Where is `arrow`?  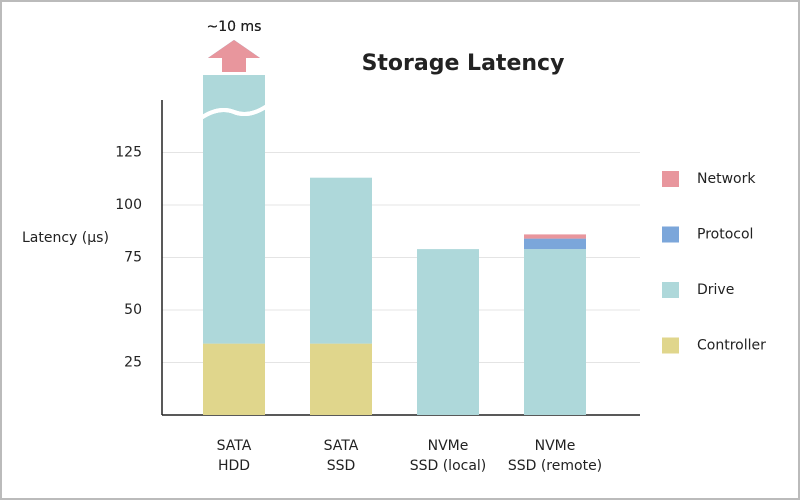 arrow is located at coordinates (234, 56).